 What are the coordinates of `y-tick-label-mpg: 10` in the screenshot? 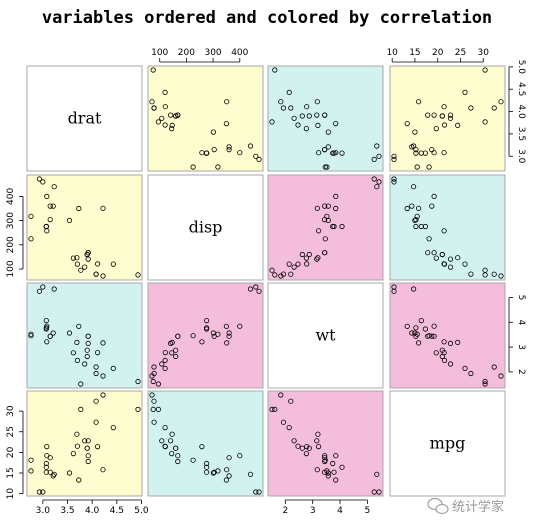 It's located at (11, 494).